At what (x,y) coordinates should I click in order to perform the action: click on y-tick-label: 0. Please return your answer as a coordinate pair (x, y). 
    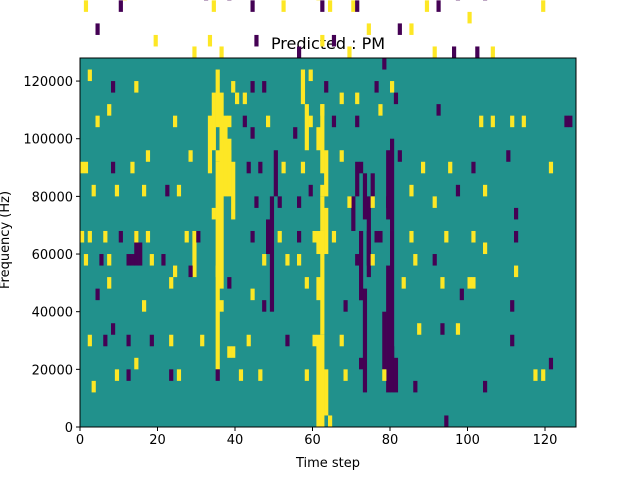
    Looking at the image, I should click on (69, 428).